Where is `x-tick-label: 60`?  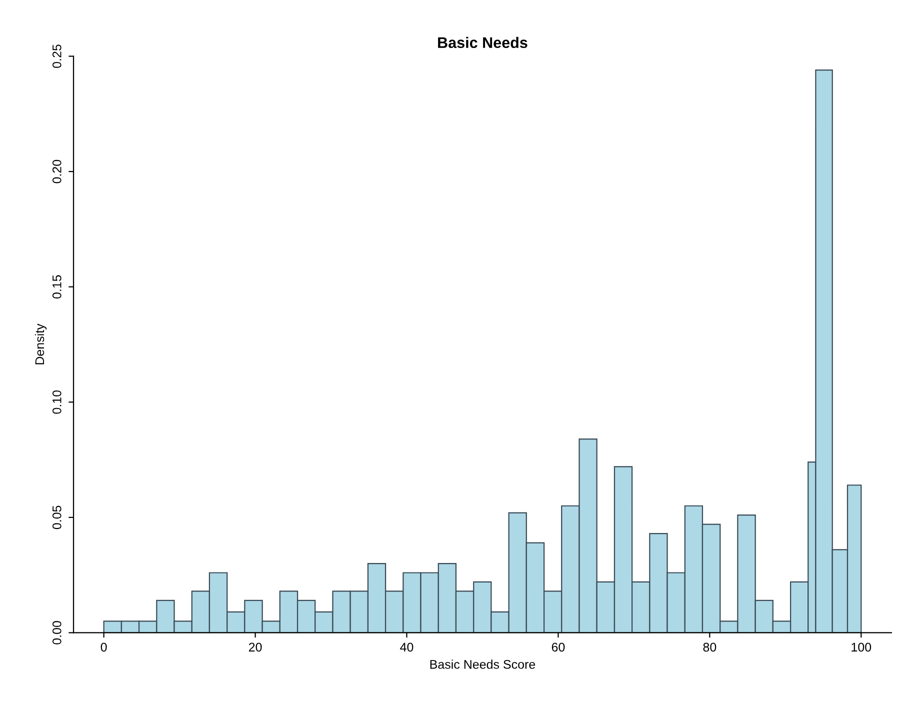
x-tick-label: 60 is located at coordinates (558, 647).